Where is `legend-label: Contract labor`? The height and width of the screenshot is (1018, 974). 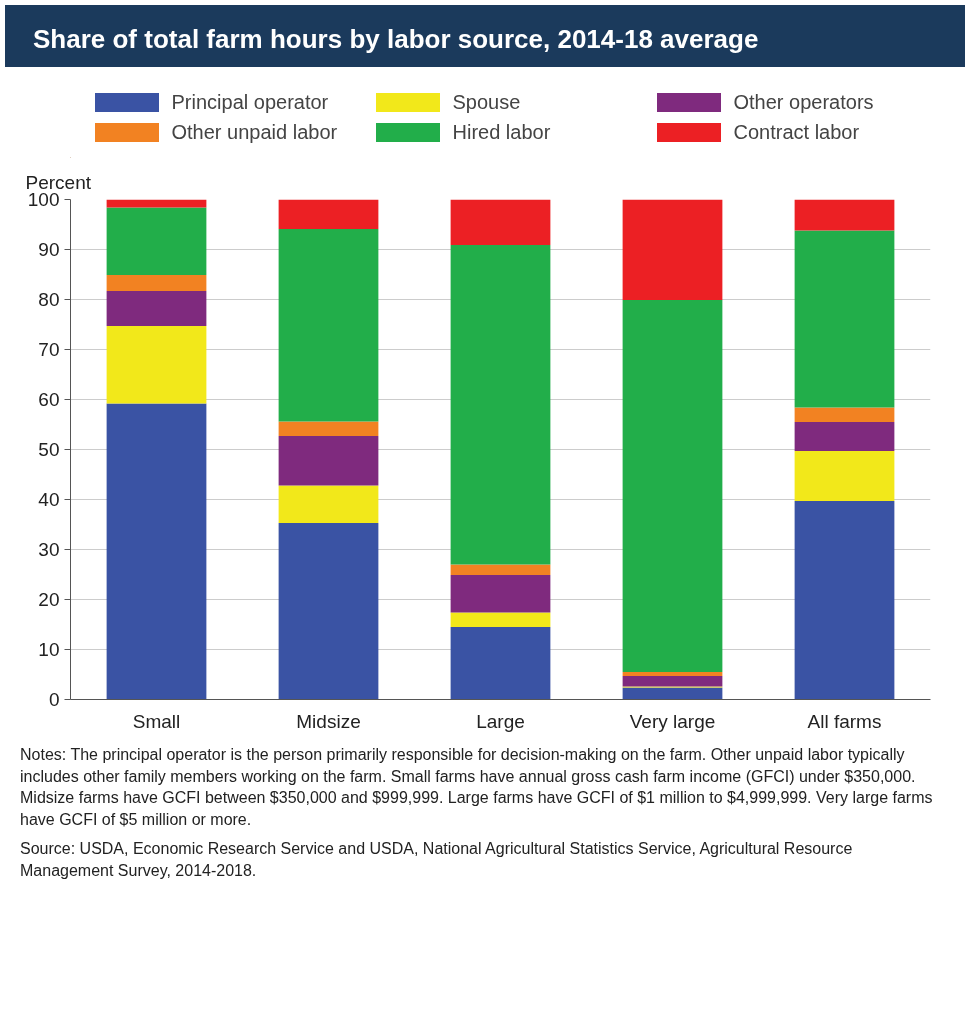
legend-label: Contract labor is located at coordinates (797, 132).